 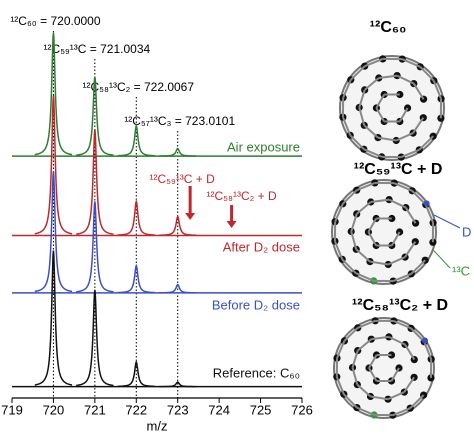 What do you see at coordinates (95, 409) in the screenshot?
I see `x-tick-label: 721` at bounding box center [95, 409].